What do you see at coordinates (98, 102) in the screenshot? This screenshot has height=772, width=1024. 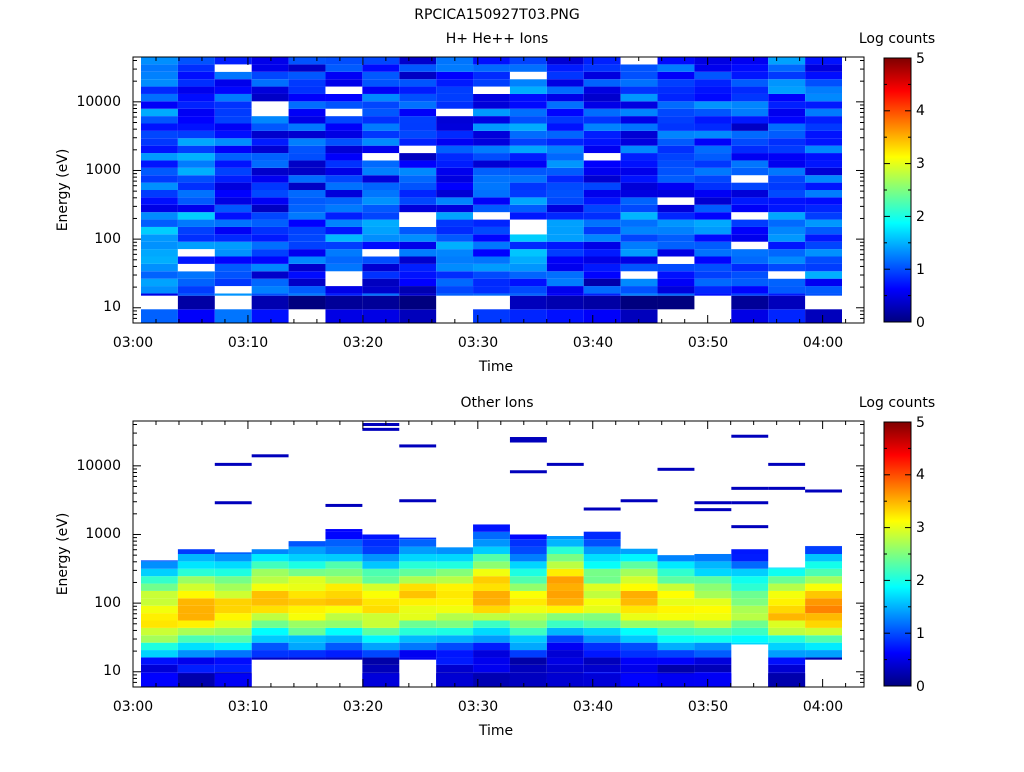 I see `y-tick-label: 10000` at bounding box center [98, 102].